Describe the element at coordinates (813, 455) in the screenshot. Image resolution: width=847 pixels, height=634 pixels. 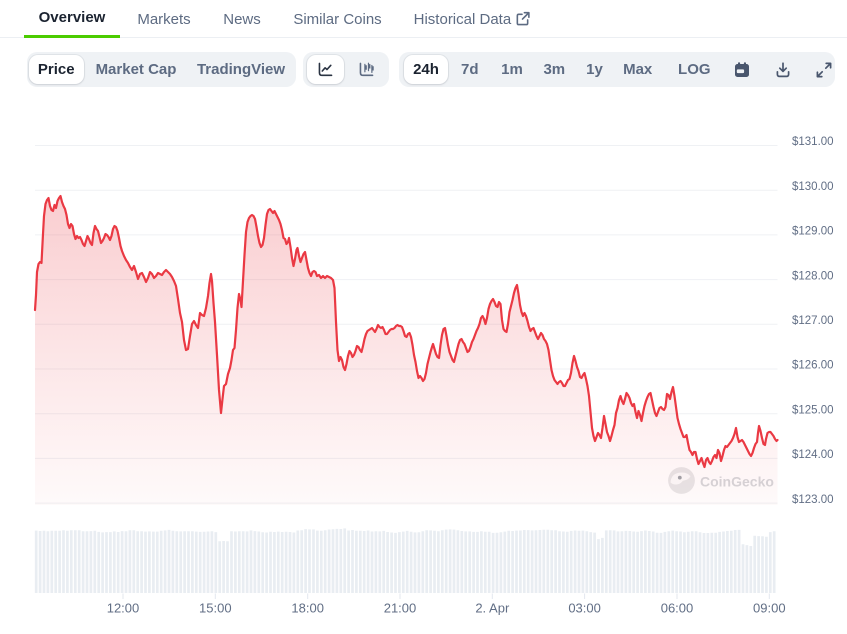
I see `svg-text: $124.00` at that location.